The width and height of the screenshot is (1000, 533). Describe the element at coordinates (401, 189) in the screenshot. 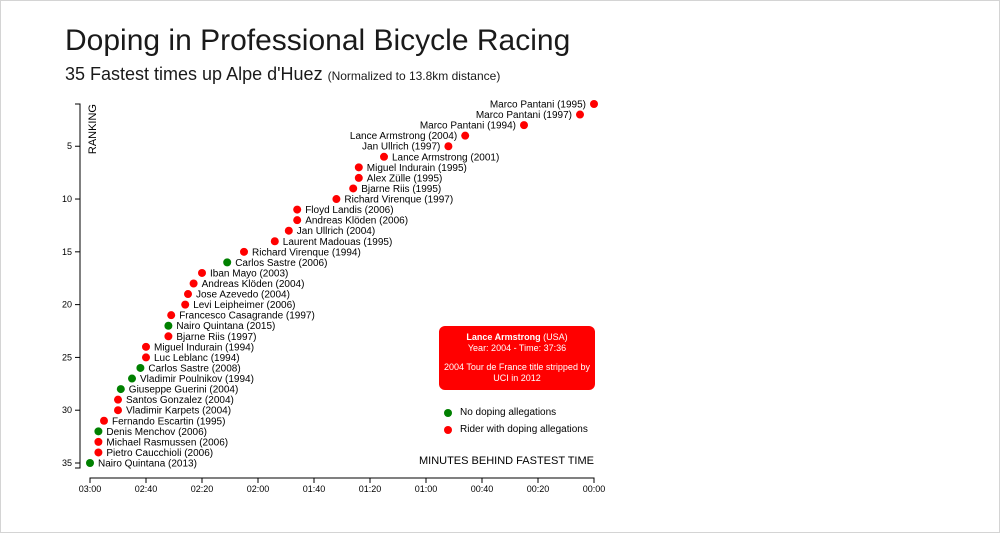

I see `data-point-label: Bjarne Riis (1995)` at that location.